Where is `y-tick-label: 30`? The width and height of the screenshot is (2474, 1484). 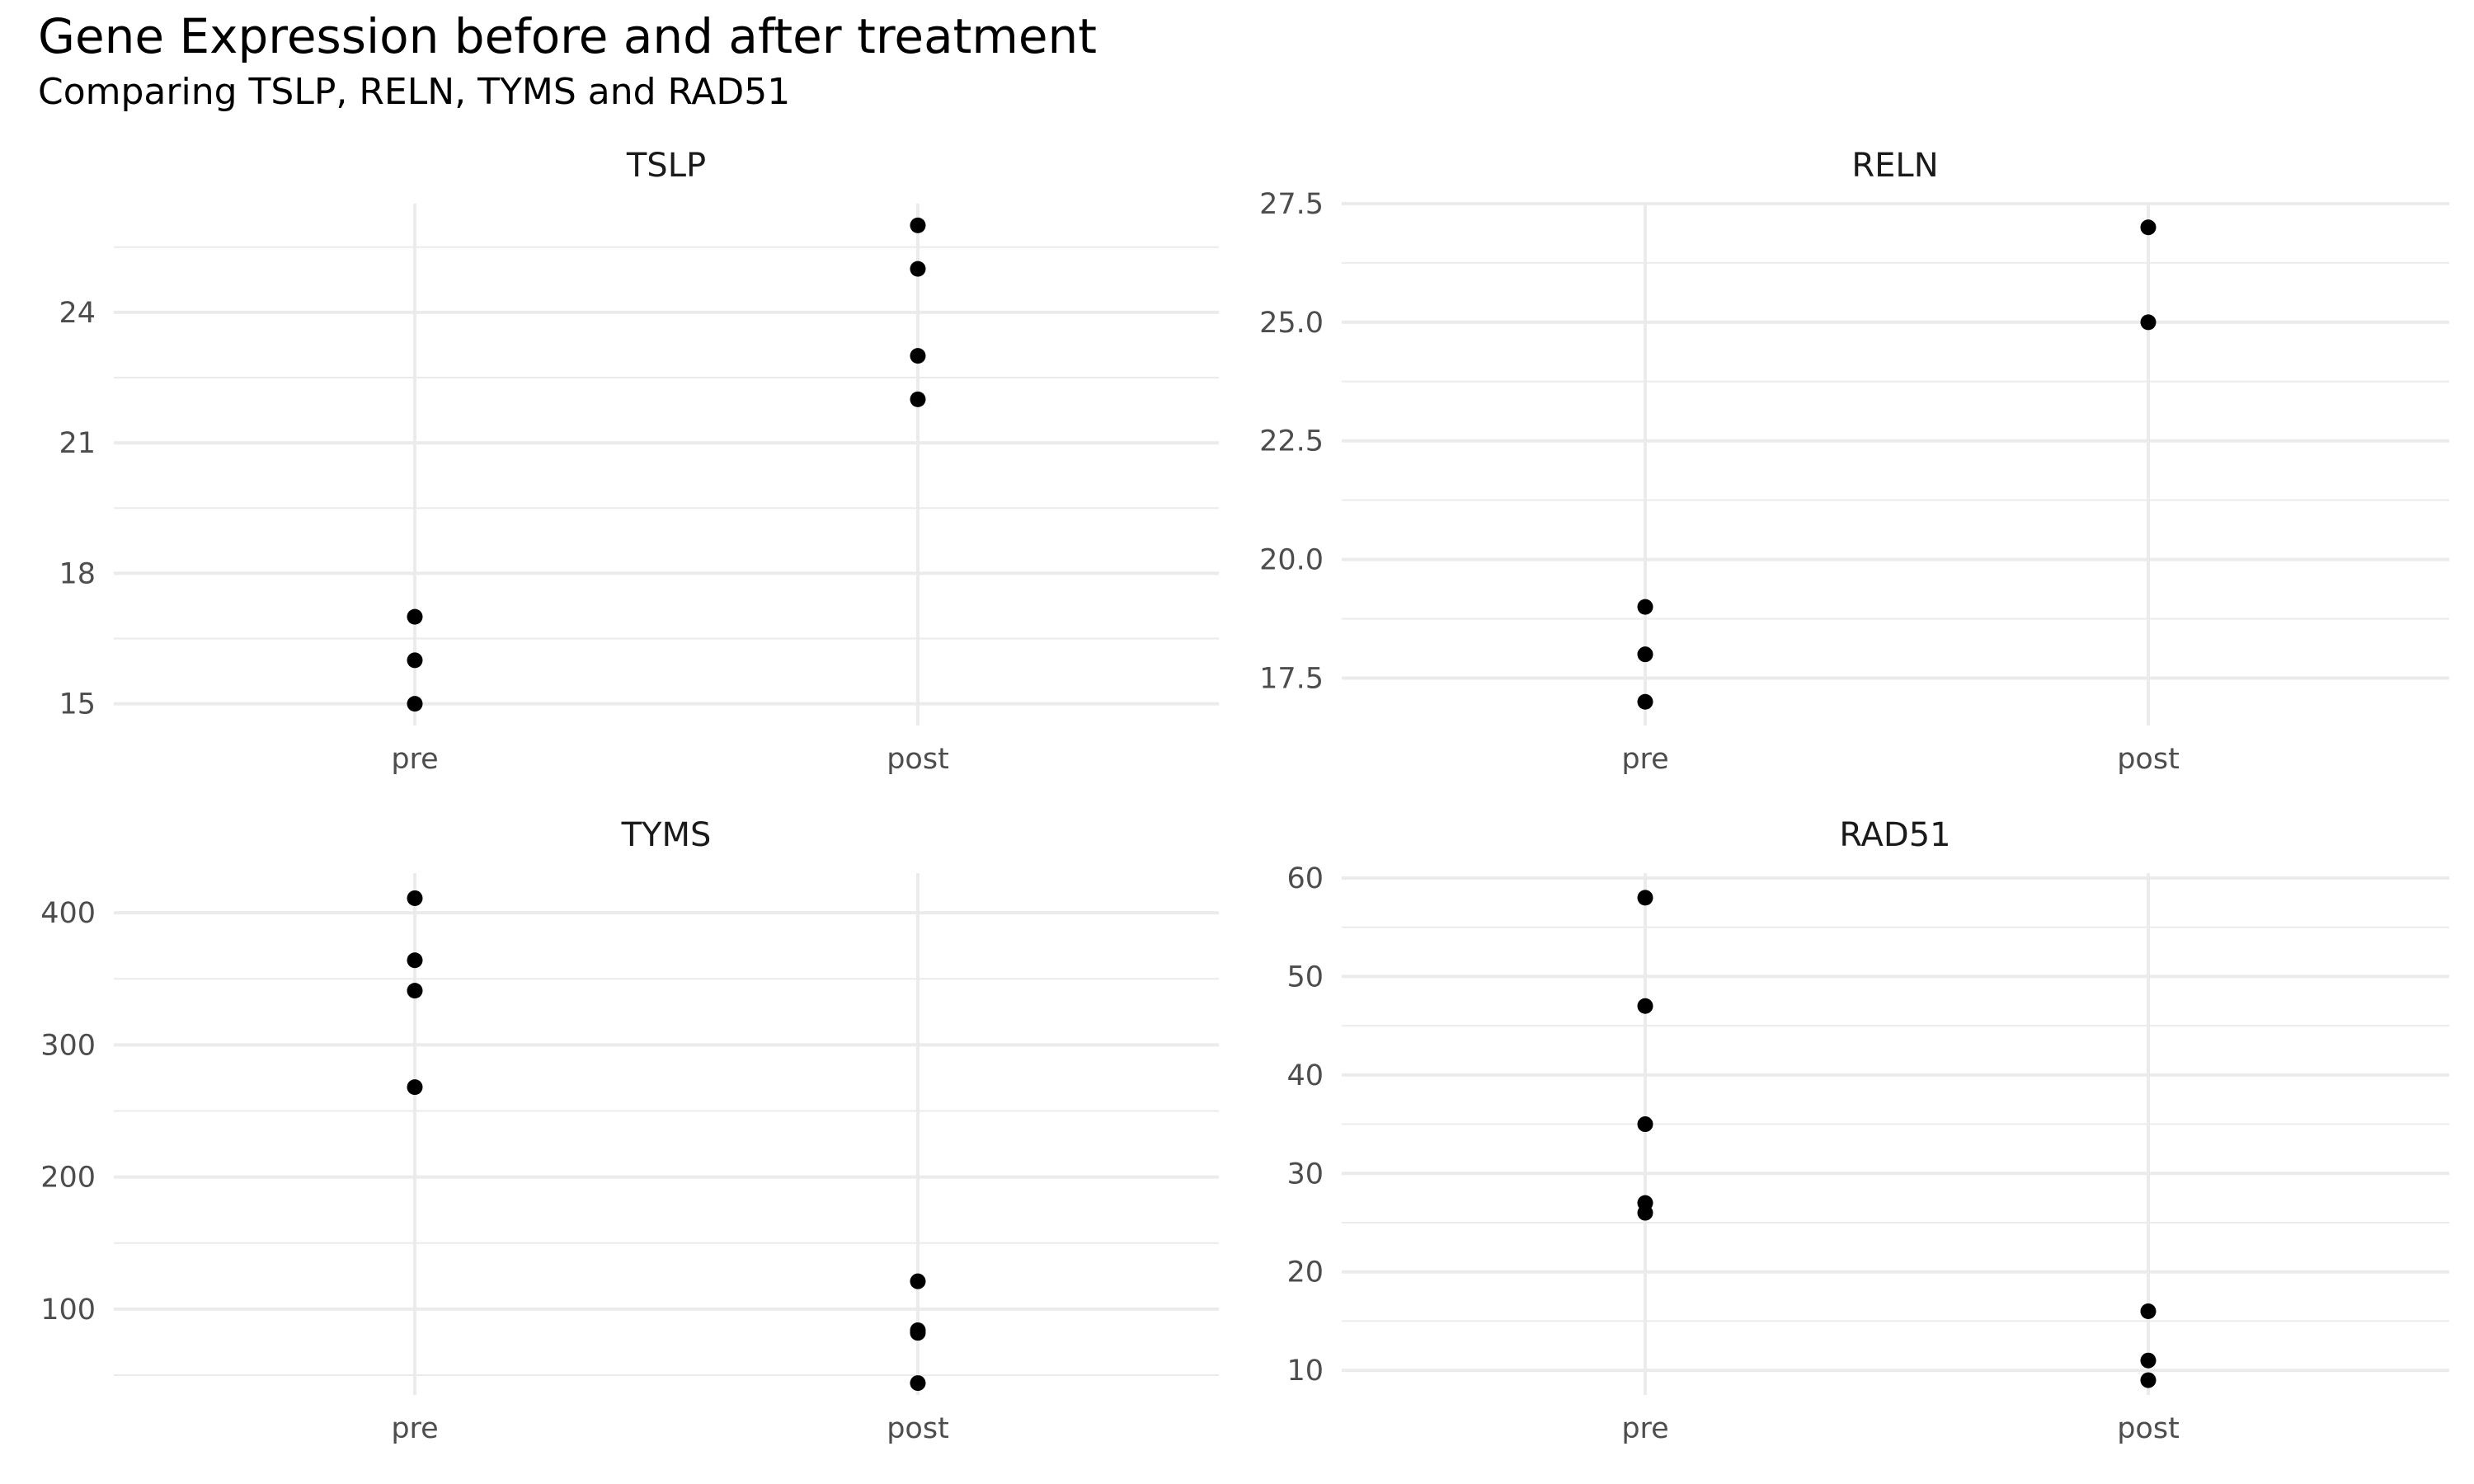 y-tick-label: 30 is located at coordinates (1305, 1174).